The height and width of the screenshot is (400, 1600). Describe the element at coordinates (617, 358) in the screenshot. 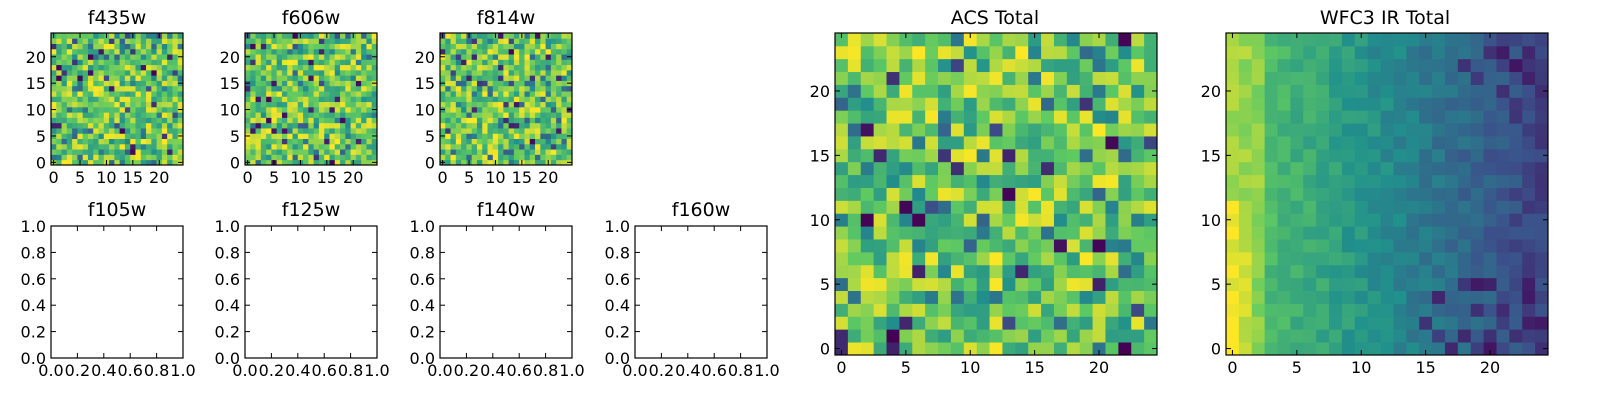

I see `y-tick-label: 0.0` at that location.